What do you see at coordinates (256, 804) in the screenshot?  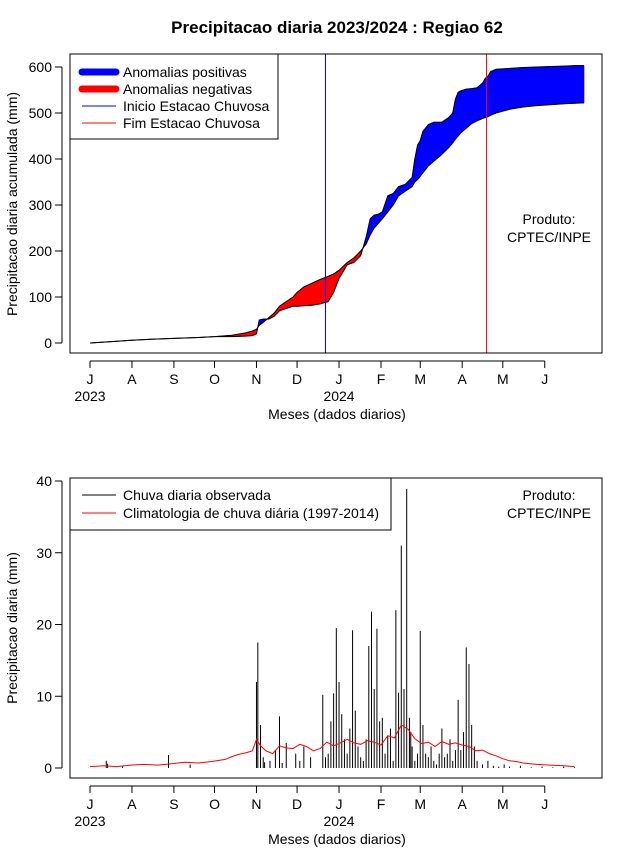 I see `daily-month-label: N` at bounding box center [256, 804].